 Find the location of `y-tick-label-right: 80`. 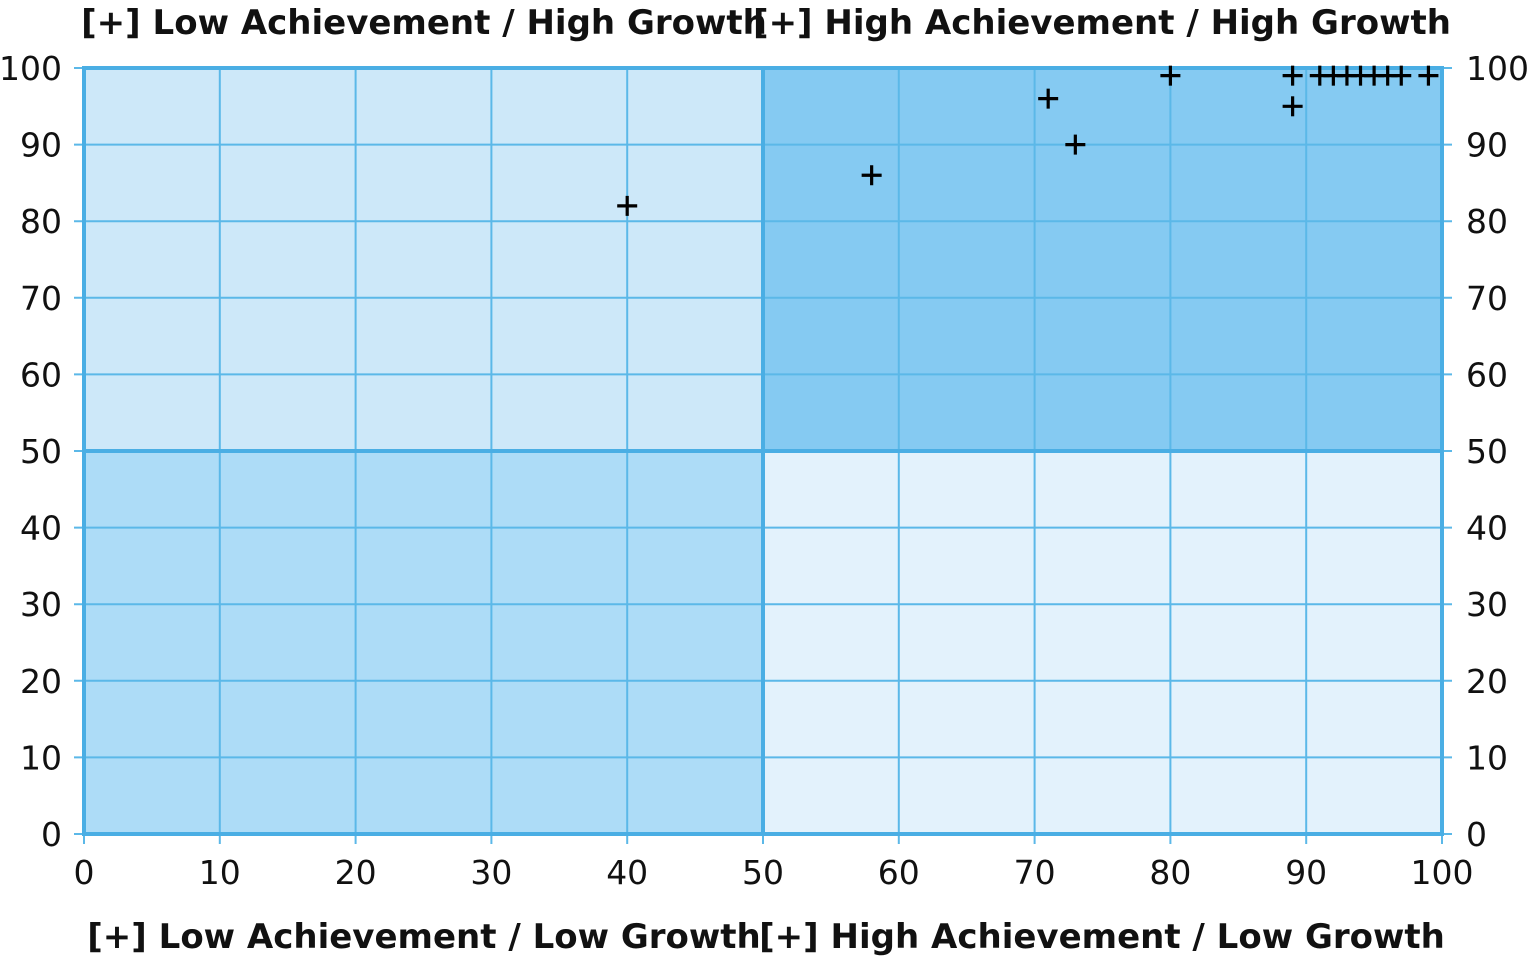

y-tick-label-right: 80 is located at coordinates (1487, 221).